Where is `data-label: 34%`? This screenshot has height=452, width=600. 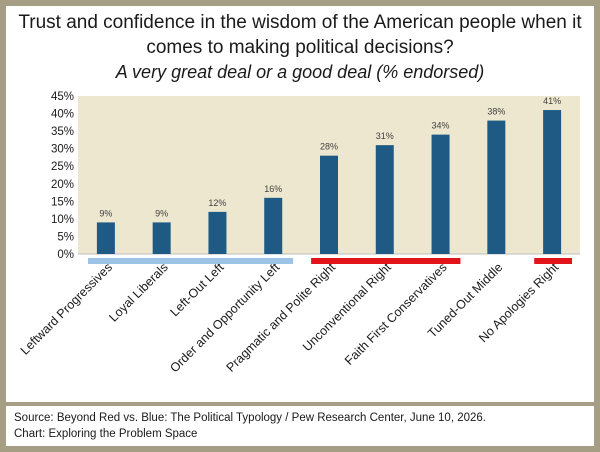 data-label: 34% is located at coordinates (441, 126).